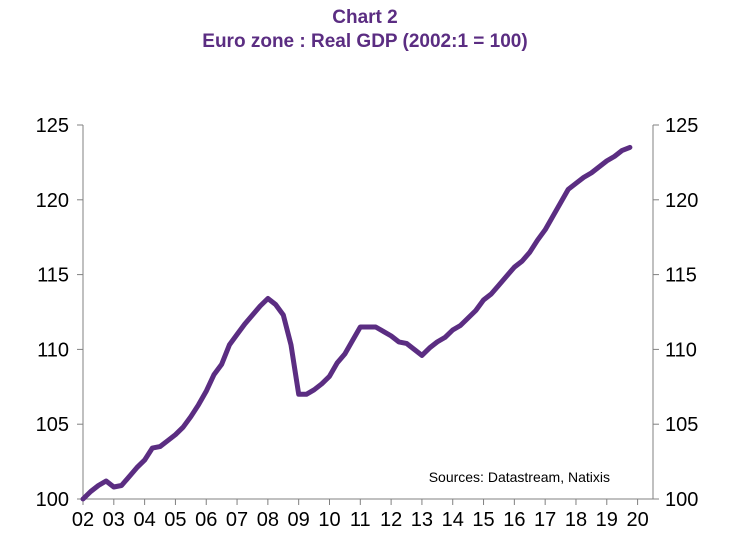 The height and width of the screenshot is (558, 730). I want to click on x-tick-label: 07, so click(237, 520).